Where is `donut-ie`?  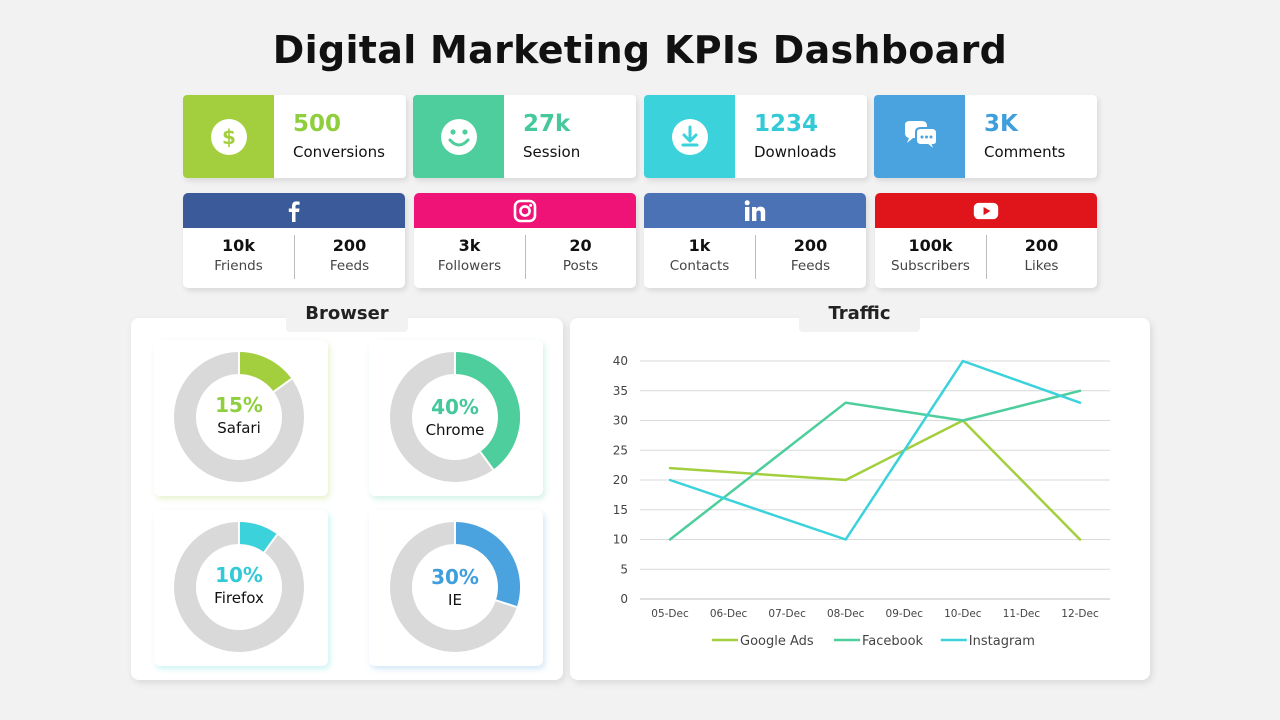 donut-ie is located at coordinates (455, 587).